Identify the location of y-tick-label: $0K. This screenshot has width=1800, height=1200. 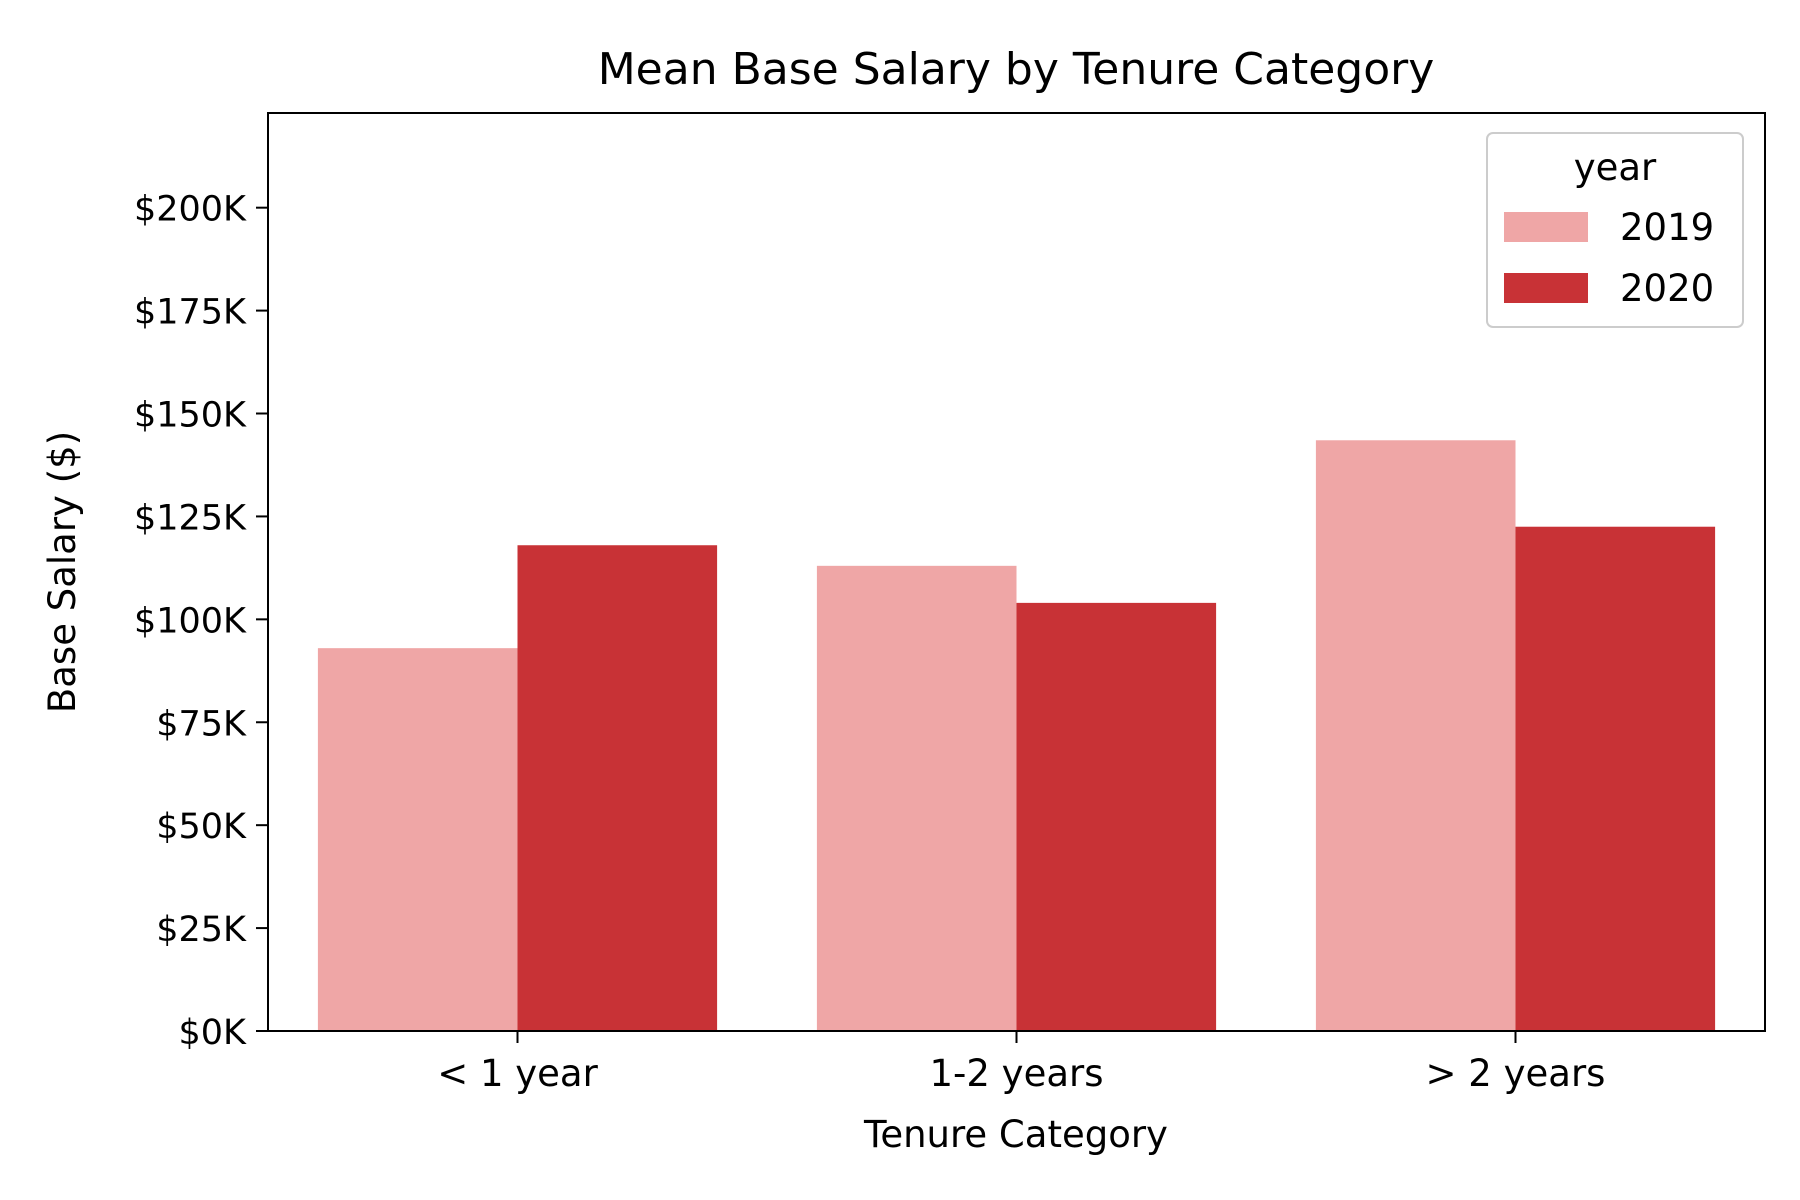
(213, 1033).